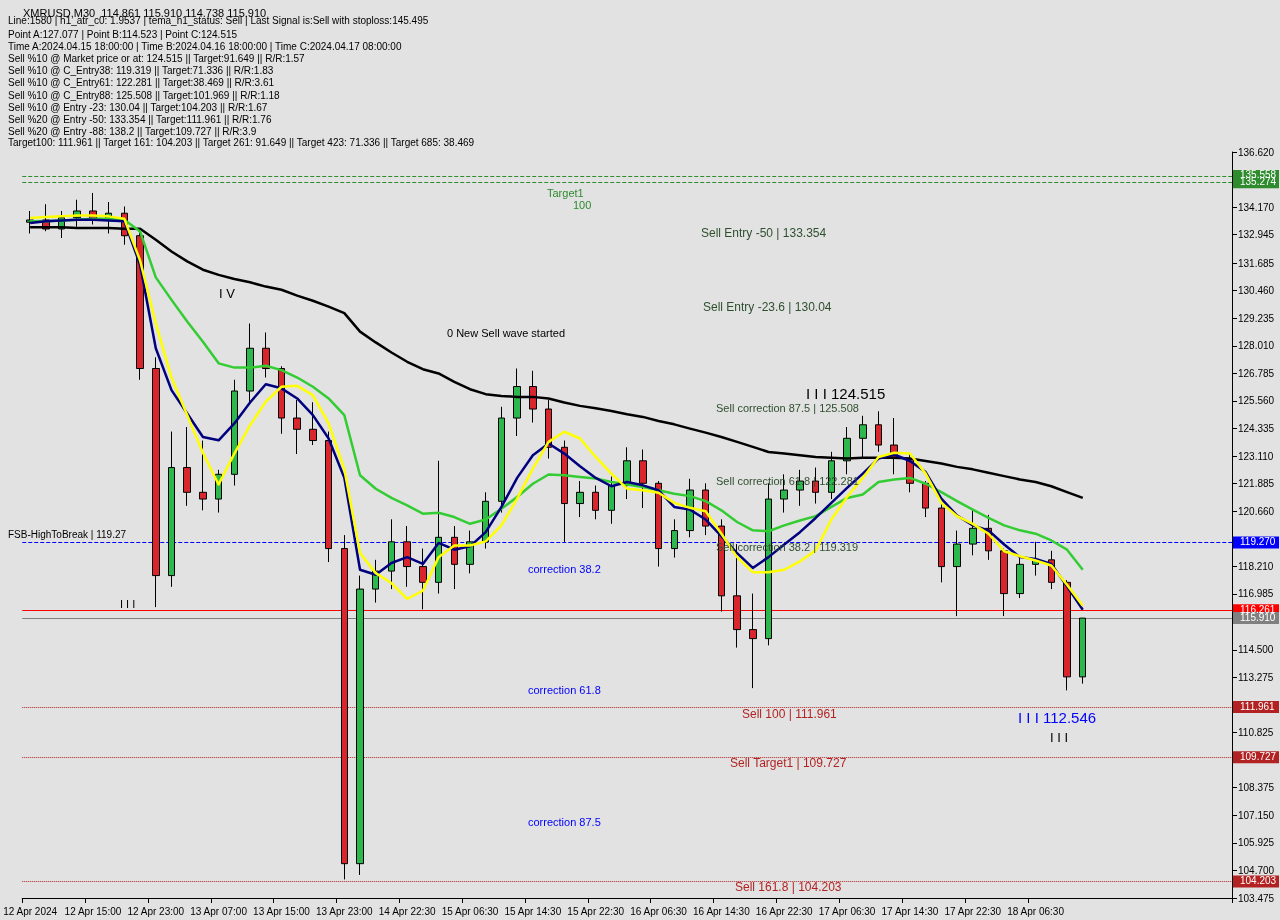 The image size is (1280, 920). What do you see at coordinates (1256, 815) in the screenshot?
I see `y-tick-label: 107.150` at bounding box center [1256, 815].